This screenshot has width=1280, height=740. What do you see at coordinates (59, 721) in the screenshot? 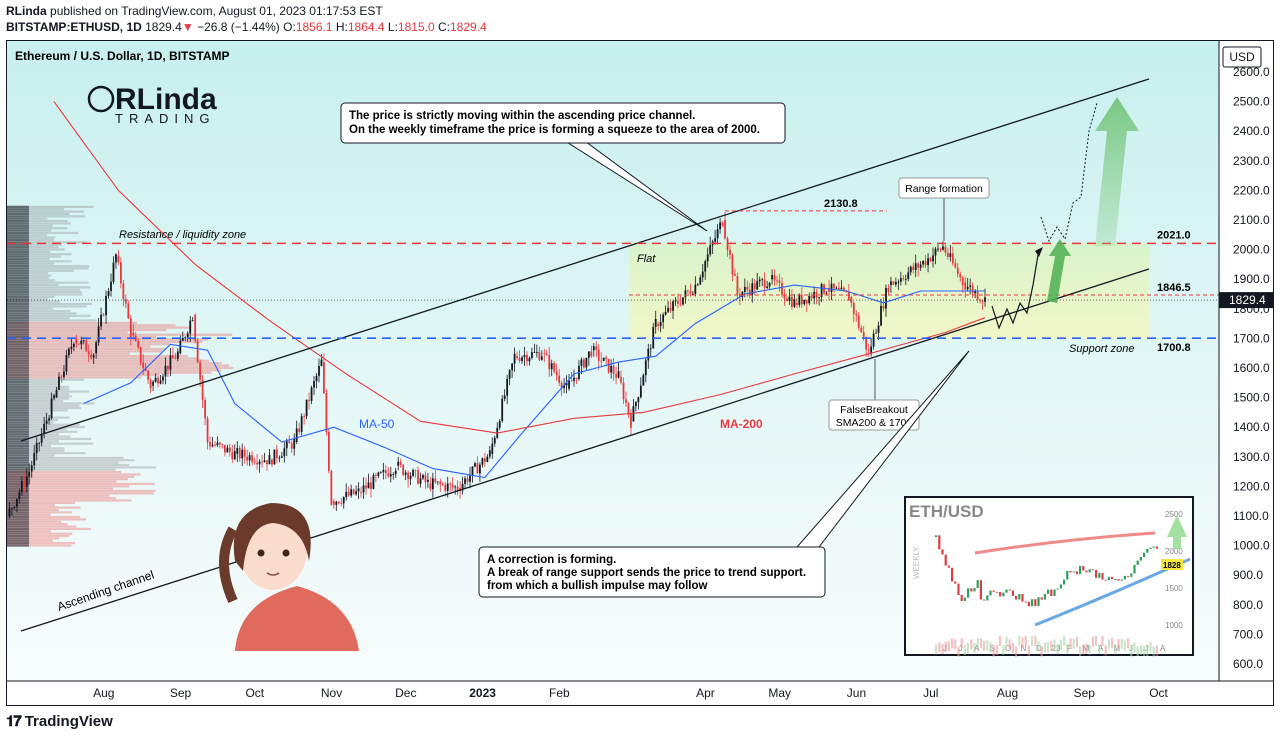
I see `tradingview-footer: 𝟏𝟕 TradingView` at bounding box center [59, 721].